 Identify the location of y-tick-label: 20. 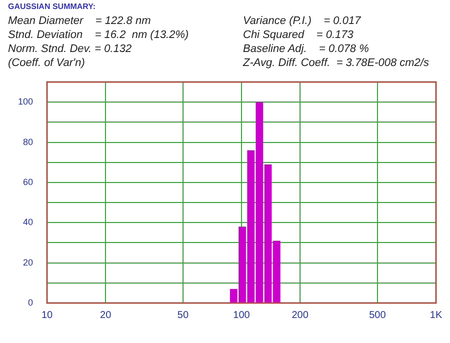
(28, 262).